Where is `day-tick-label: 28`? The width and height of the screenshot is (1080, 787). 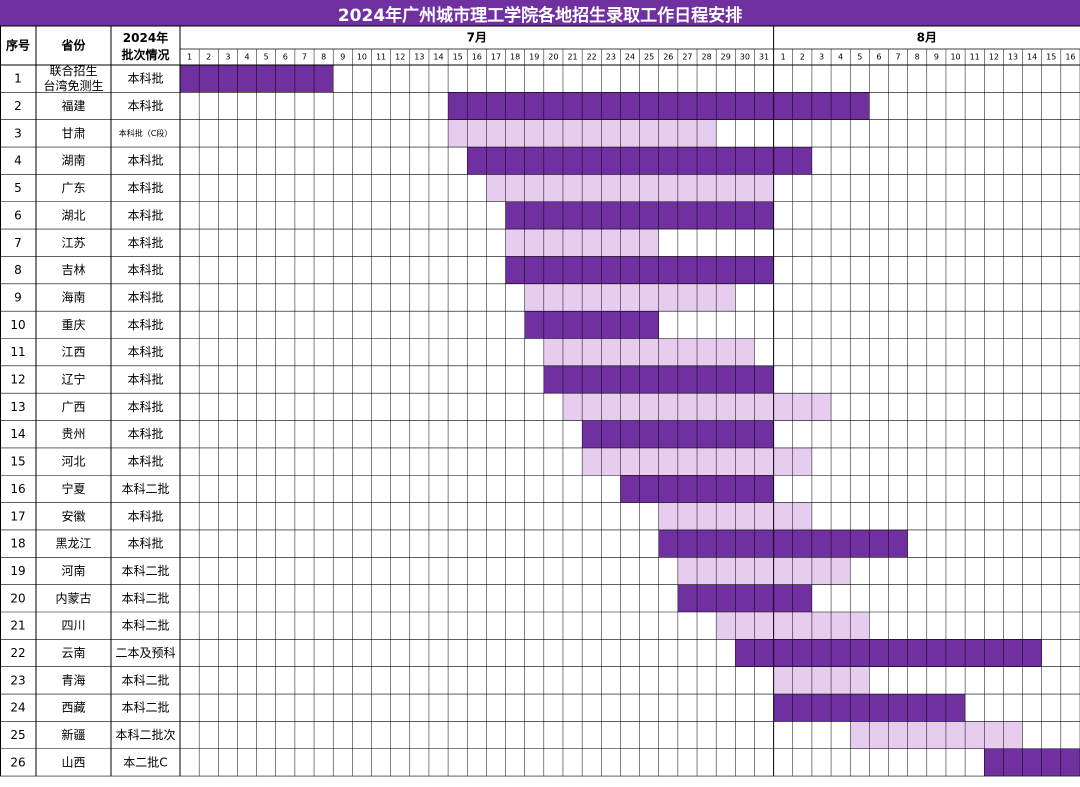 day-tick-label: 28 is located at coordinates (707, 57).